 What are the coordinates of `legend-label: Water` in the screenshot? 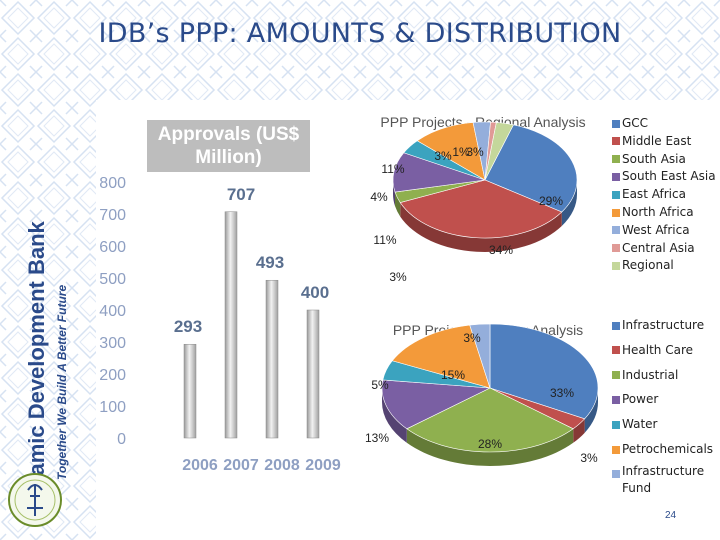 It's located at (640, 424).